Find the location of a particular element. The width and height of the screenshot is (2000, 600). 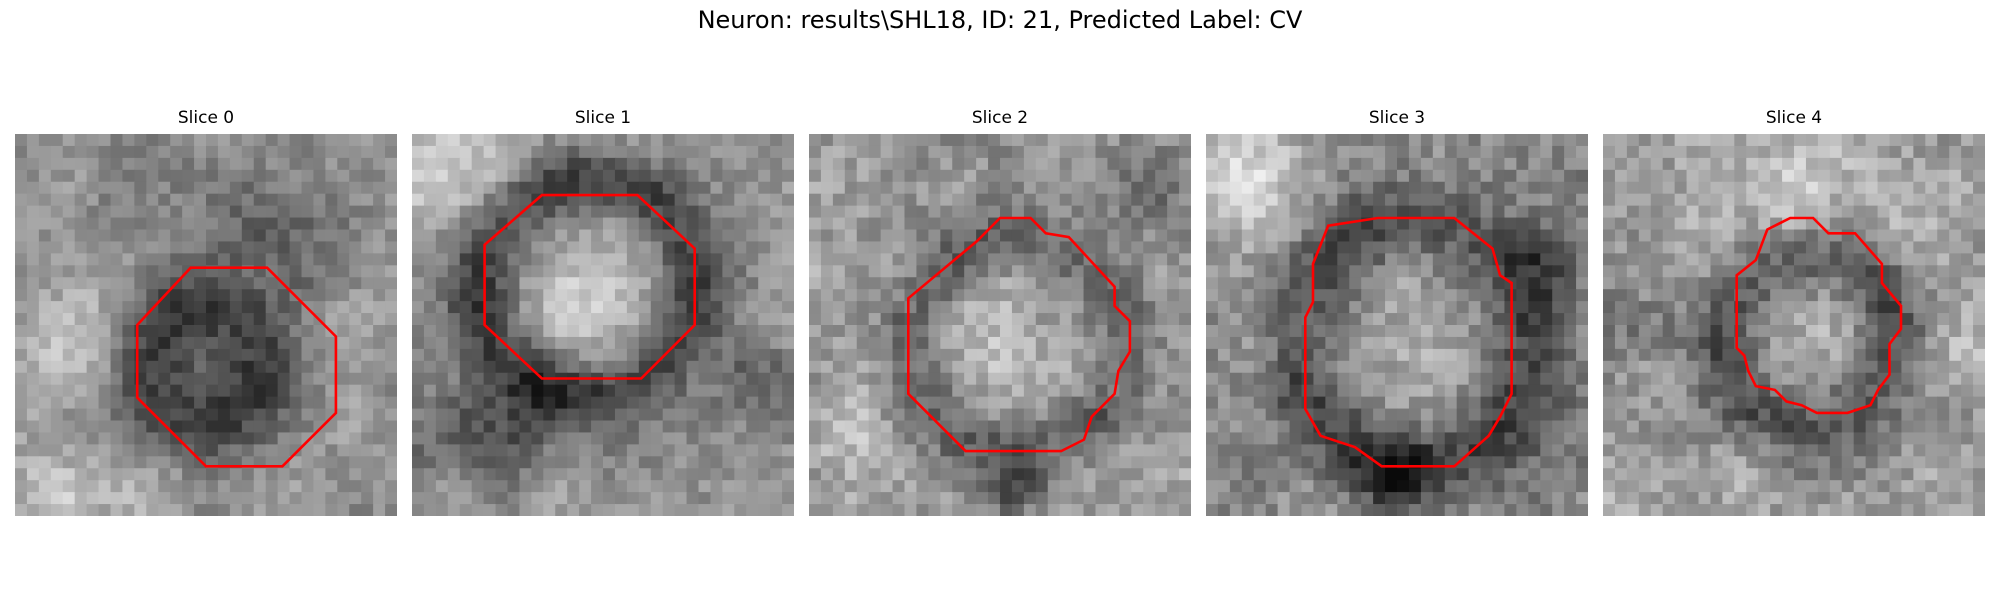

slice-title-2: Slice 2 is located at coordinates (1000, 118).